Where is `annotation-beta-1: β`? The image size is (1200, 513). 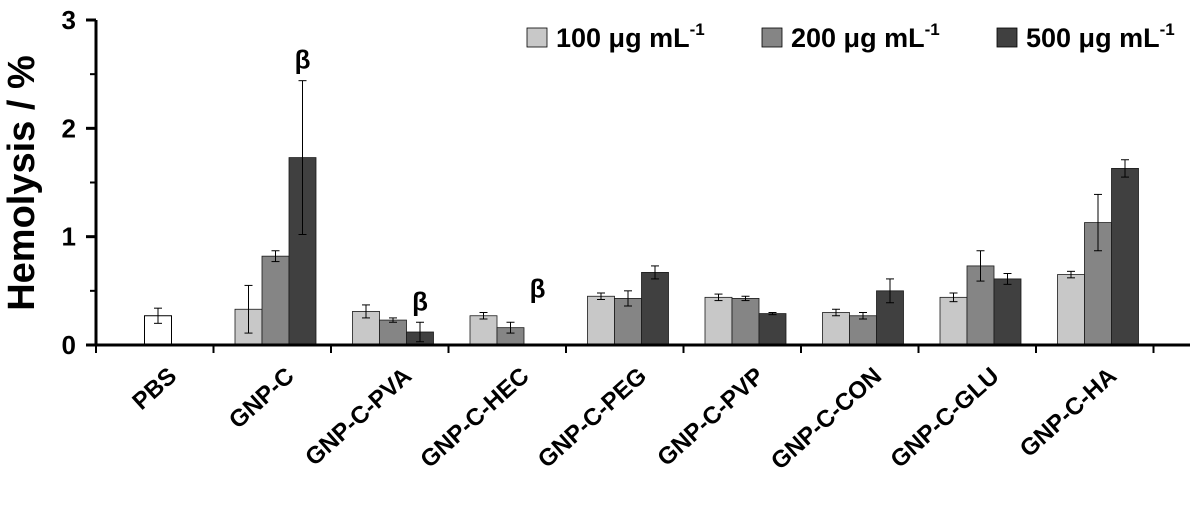
annotation-beta-1: β is located at coordinates (303, 60).